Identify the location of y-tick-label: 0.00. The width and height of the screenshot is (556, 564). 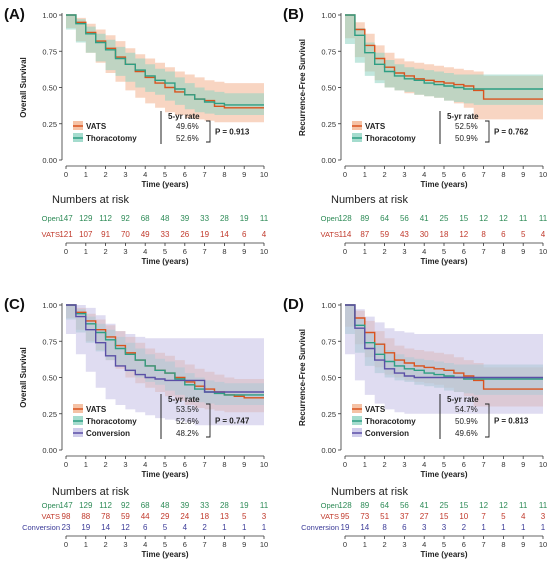
(328, 160).